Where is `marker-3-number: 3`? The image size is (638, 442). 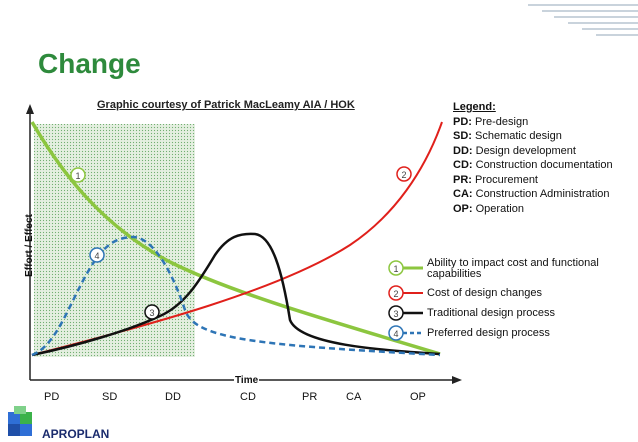
marker-3-number: 3 is located at coordinates (151, 313).